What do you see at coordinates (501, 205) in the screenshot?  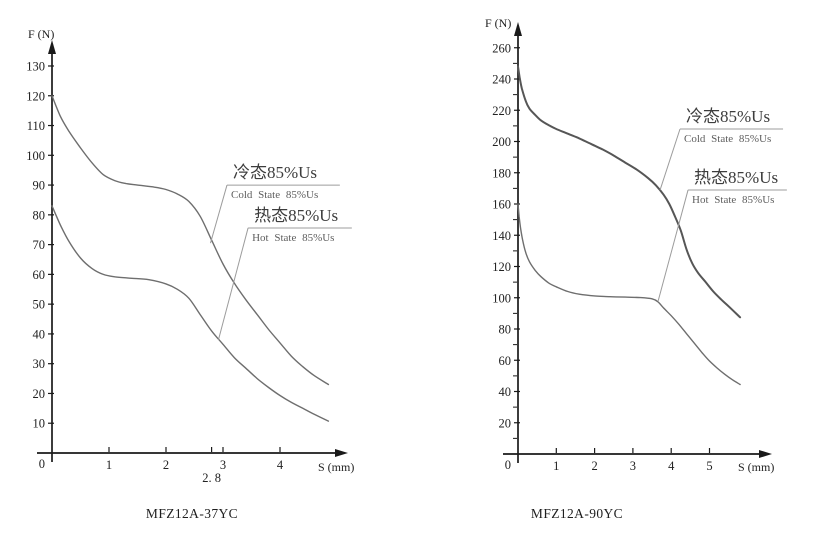 I see `y-tick-label: 160` at bounding box center [501, 205].